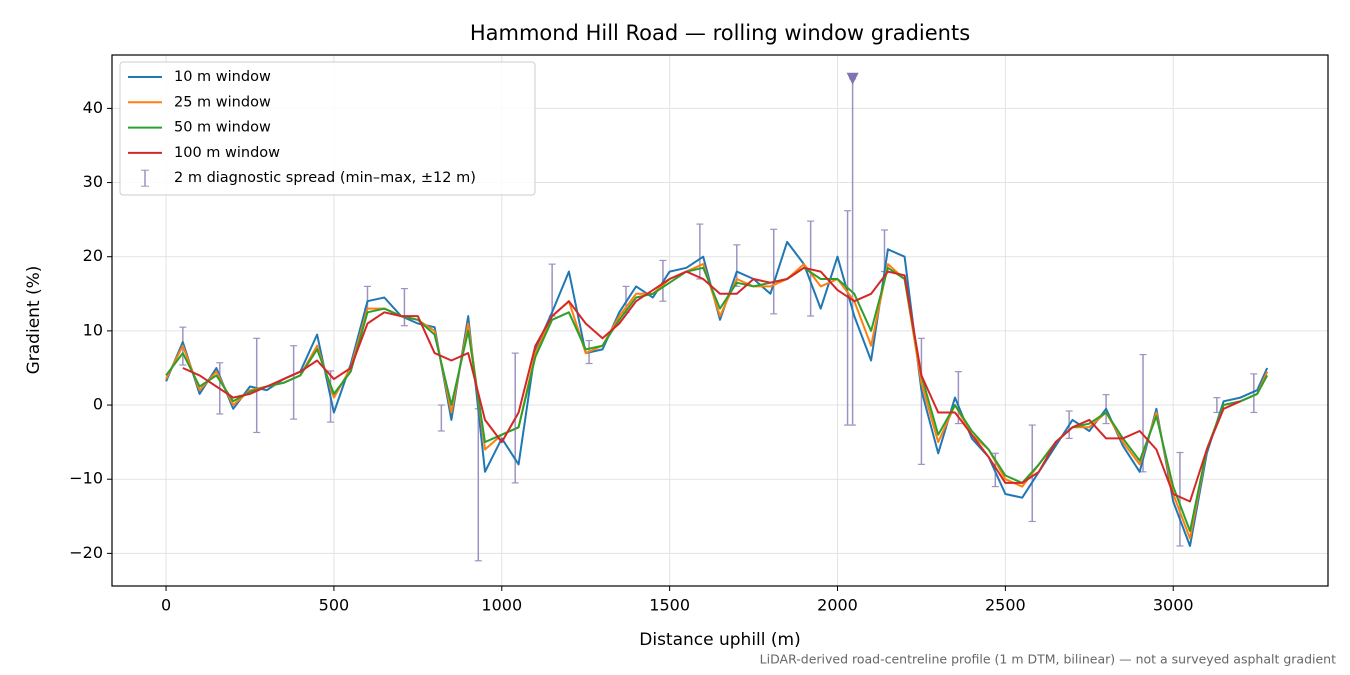 This screenshot has height=675, width=1350. Describe the element at coordinates (86, 552) in the screenshot. I see `y-tick-label: −20` at that location.